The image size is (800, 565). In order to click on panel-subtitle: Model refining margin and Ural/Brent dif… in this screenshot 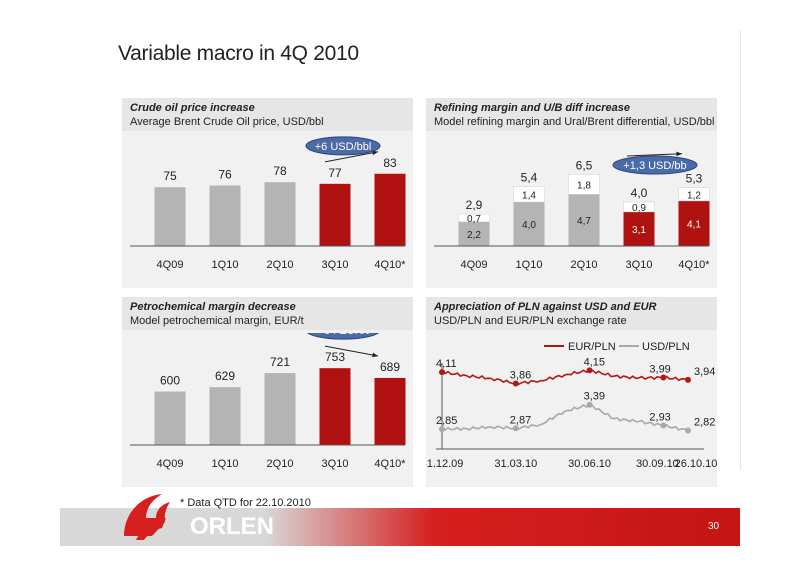, I will do `click(574, 122)`.